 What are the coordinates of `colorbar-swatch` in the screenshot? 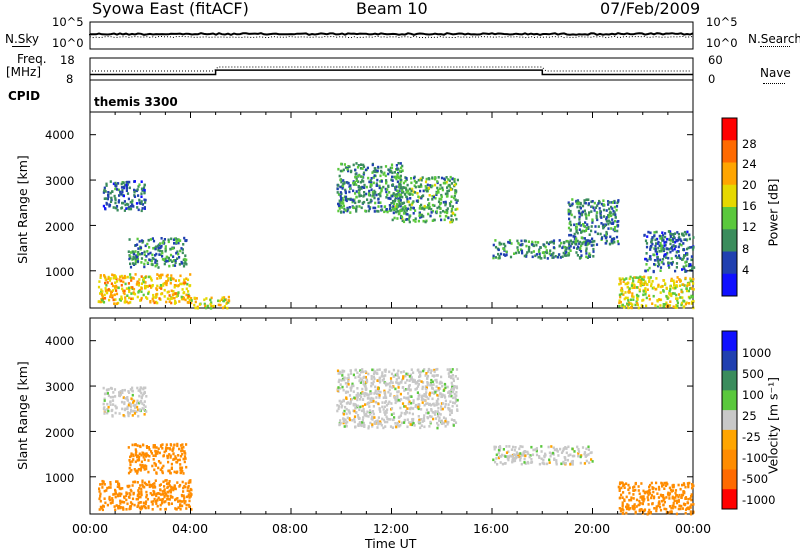 It's located at (729, 479).